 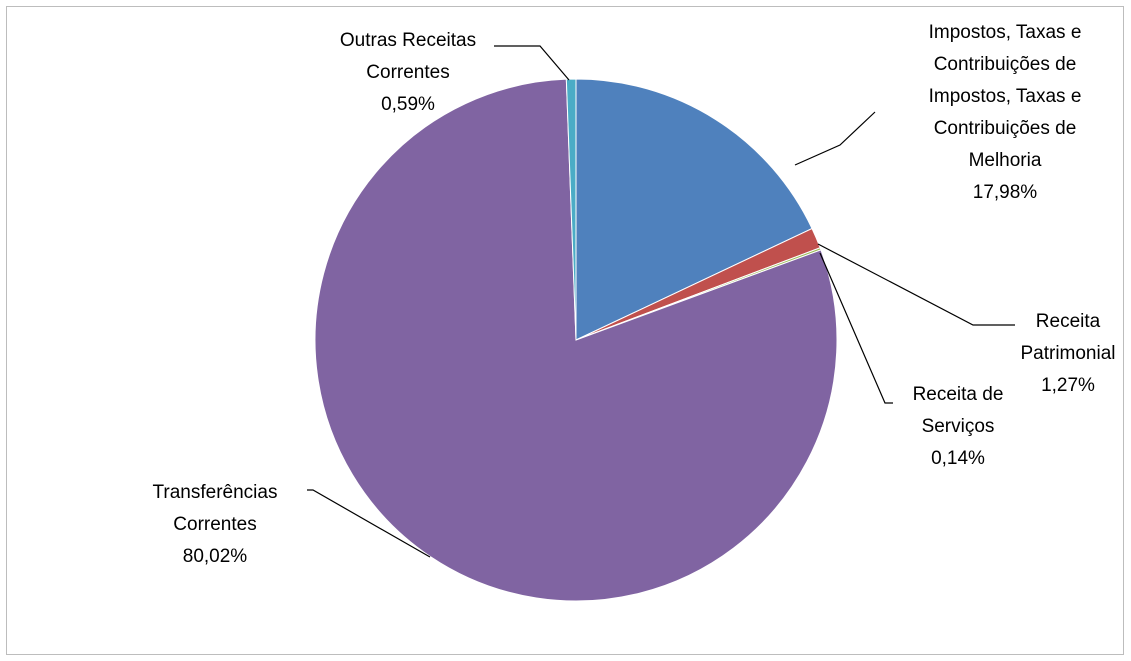 I want to click on data-label-4: Transferências Correntes 80,02%, so click(x=215, y=524).